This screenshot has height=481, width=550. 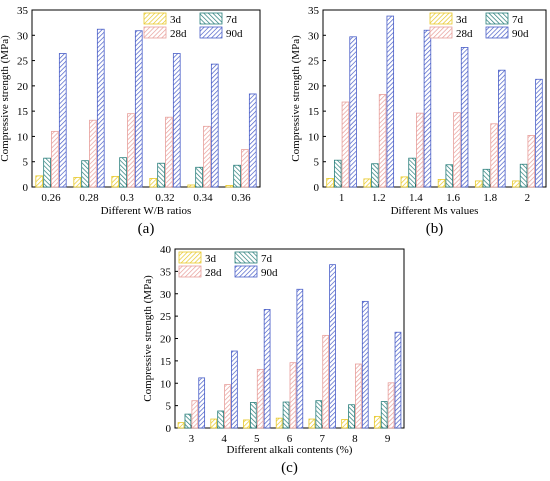 What do you see at coordinates (176, 120) in the screenshot?
I see `bar-90d-0.32` at bounding box center [176, 120].